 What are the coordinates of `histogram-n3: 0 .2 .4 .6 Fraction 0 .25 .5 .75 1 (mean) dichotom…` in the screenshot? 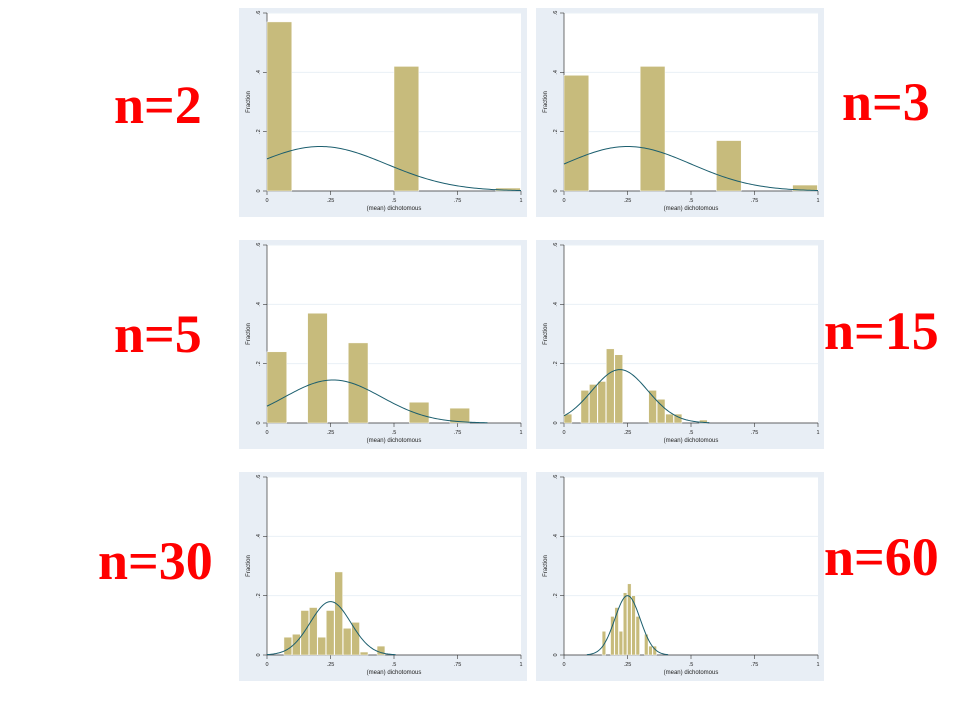 It's located at (681, 111).